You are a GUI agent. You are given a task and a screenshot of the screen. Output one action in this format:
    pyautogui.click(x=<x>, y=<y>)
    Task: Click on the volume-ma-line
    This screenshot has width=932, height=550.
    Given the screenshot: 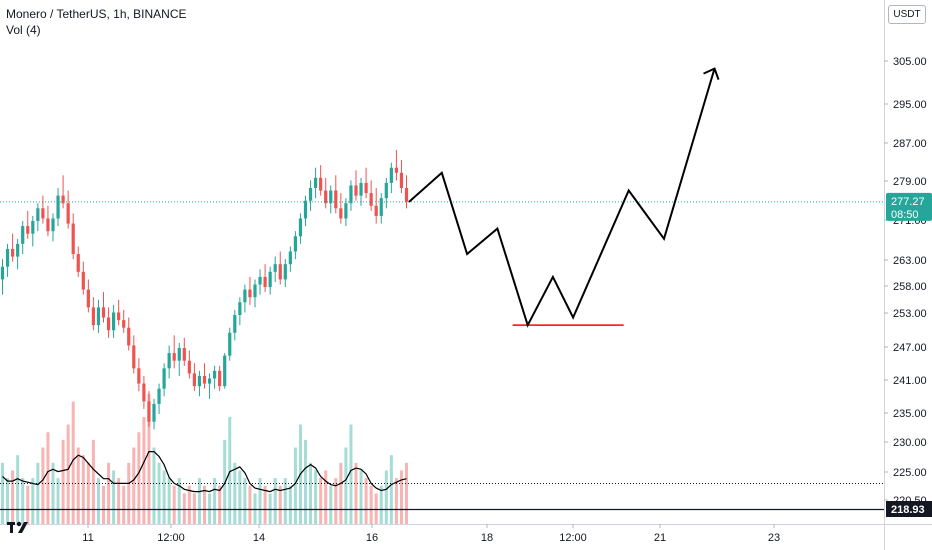 What is the action you would take?
    pyautogui.click(x=204, y=472)
    